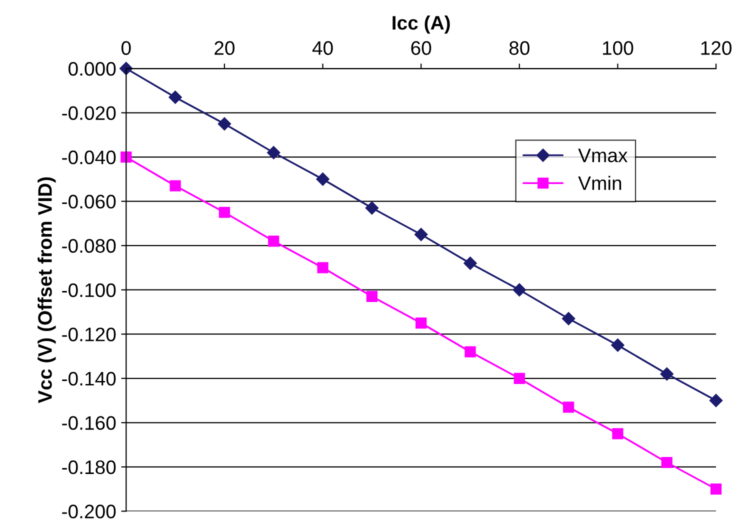 The width and height of the screenshot is (742, 527). I want to click on x-tick-label: 60, so click(421, 48).